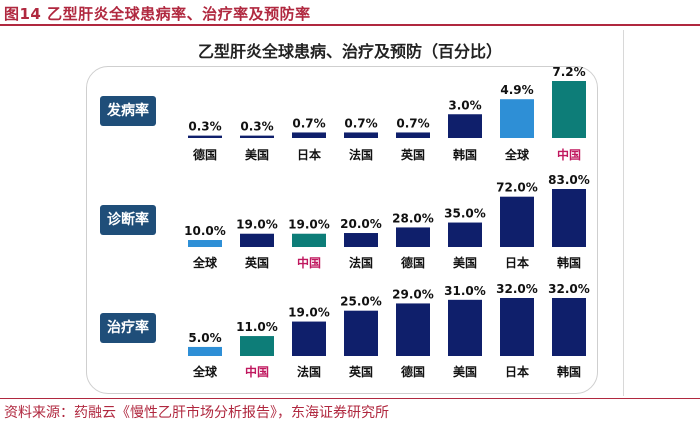 Image resolution: width=700 pixels, height=422 pixels. What do you see at coordinates (309, 225) in the screenshot?
I see `value-label-s1-2: 19.0%` at bounding box center [309, 225].